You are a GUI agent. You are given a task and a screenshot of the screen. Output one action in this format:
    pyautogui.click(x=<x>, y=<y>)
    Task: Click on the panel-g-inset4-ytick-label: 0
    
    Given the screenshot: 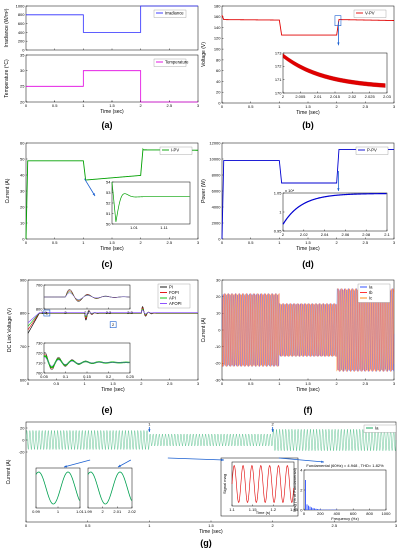 What is the action you would take?
    pyautogui.click(x=301, y=509)
    